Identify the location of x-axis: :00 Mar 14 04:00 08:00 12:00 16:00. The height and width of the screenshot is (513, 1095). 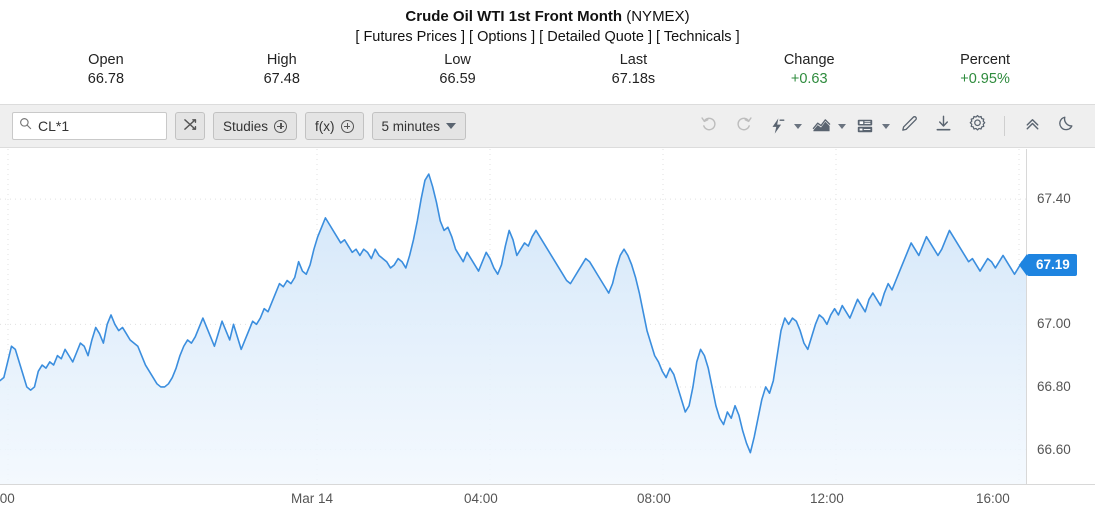
(547, 498).